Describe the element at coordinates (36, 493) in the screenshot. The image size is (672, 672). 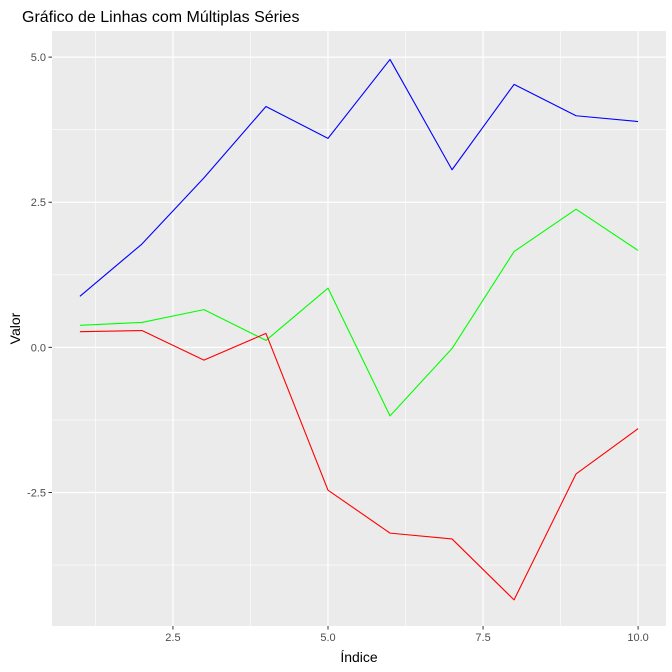
I see `y-tick-label-3: -2.5` at that location.